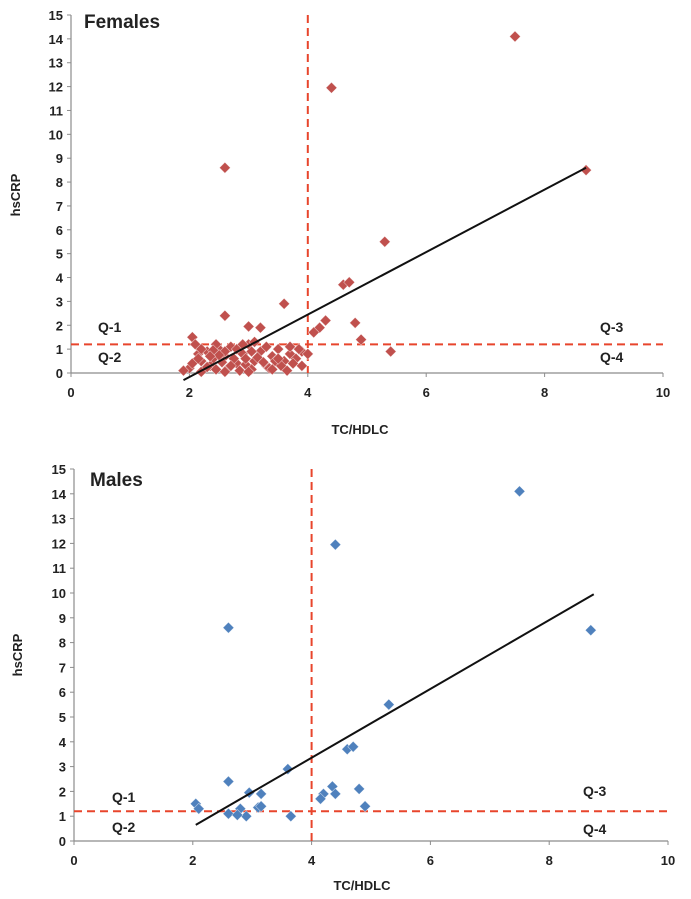 This screenshot has height=899, width=691. I want to click on y-axis-label: hsCRP, so click(15, 194).